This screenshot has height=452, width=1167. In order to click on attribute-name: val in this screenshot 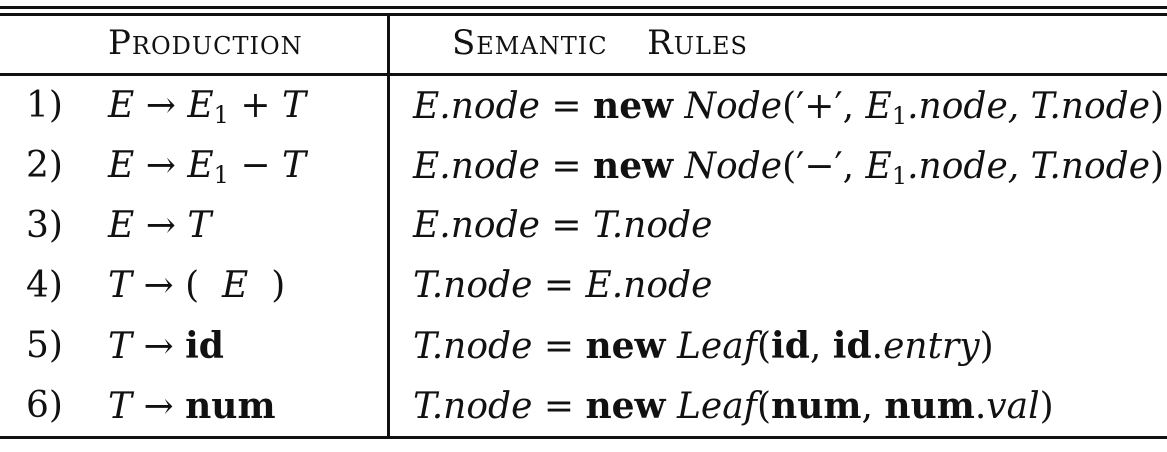, I will do `click(1013, 406)`.